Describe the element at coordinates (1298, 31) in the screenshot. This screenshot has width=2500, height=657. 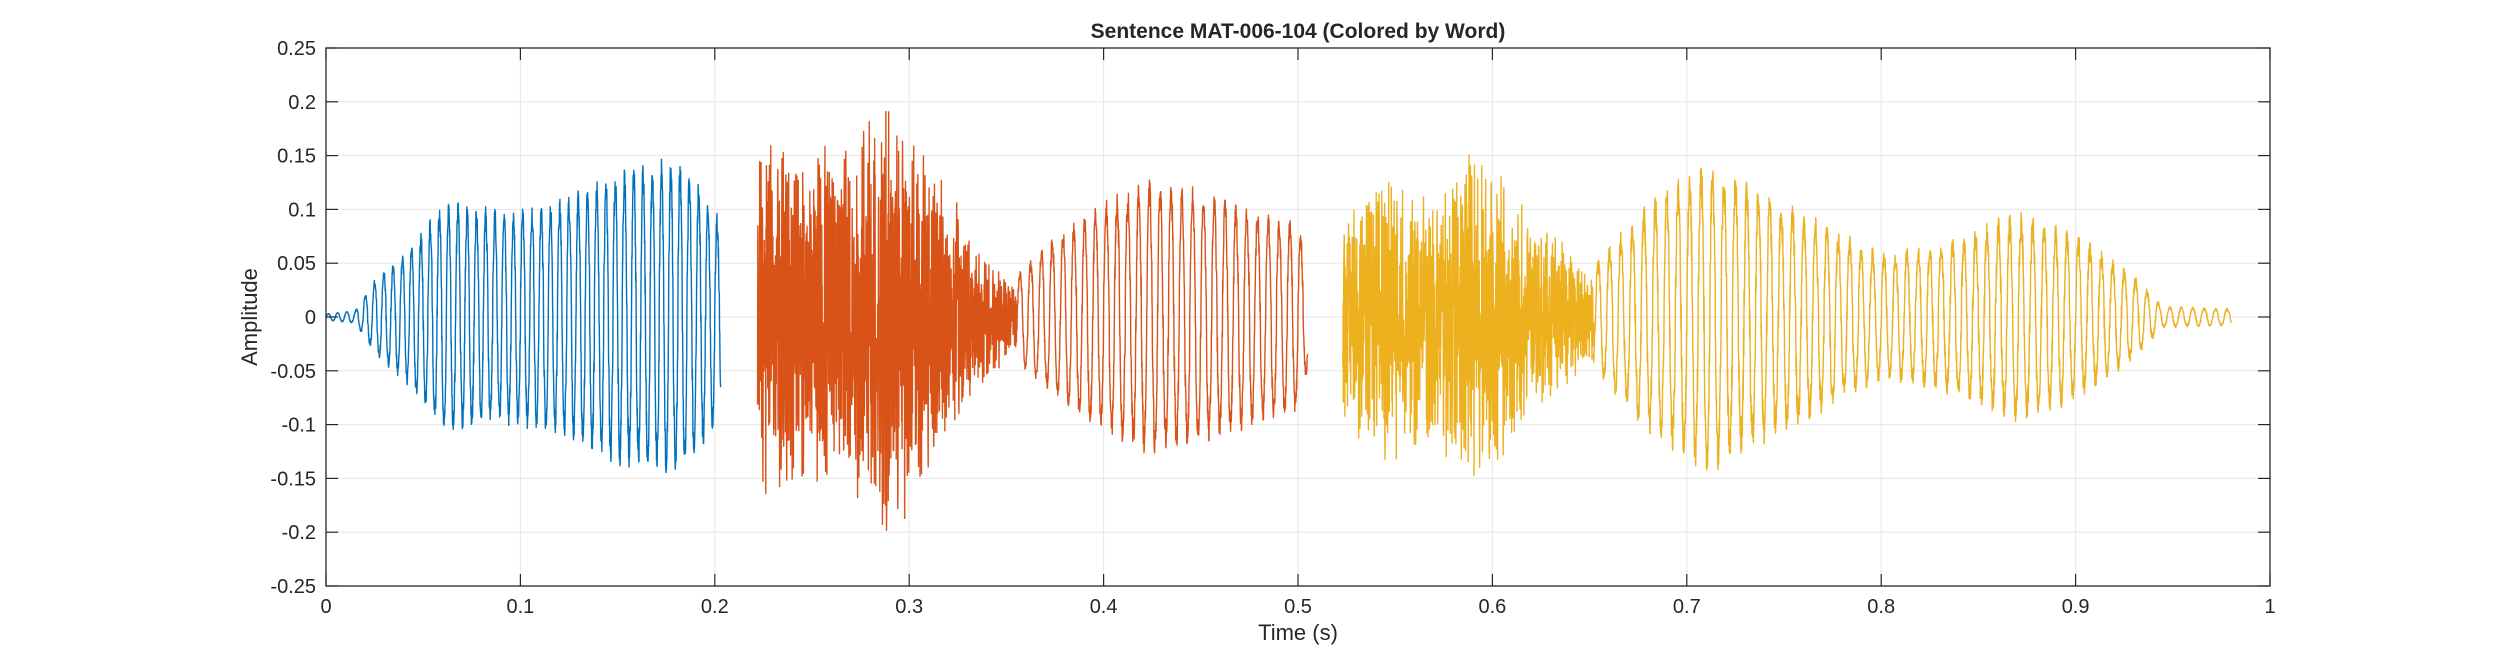
I see `chart-title: Sentence MAT-006-104 (Colored by Word)` at that location.